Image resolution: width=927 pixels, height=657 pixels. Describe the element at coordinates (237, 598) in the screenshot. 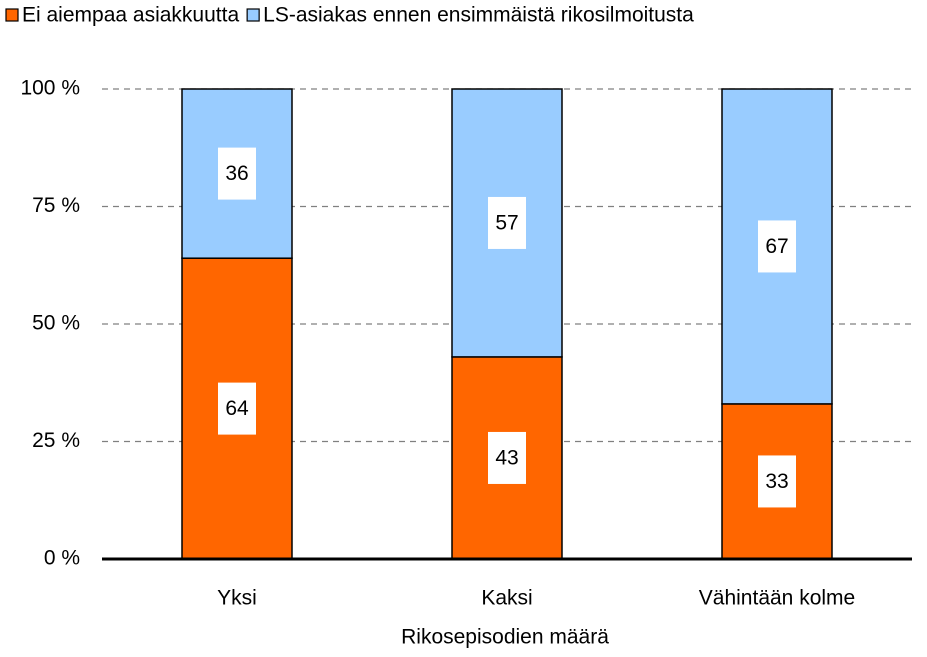

I see `x-tick-label: Yksi` at that location.